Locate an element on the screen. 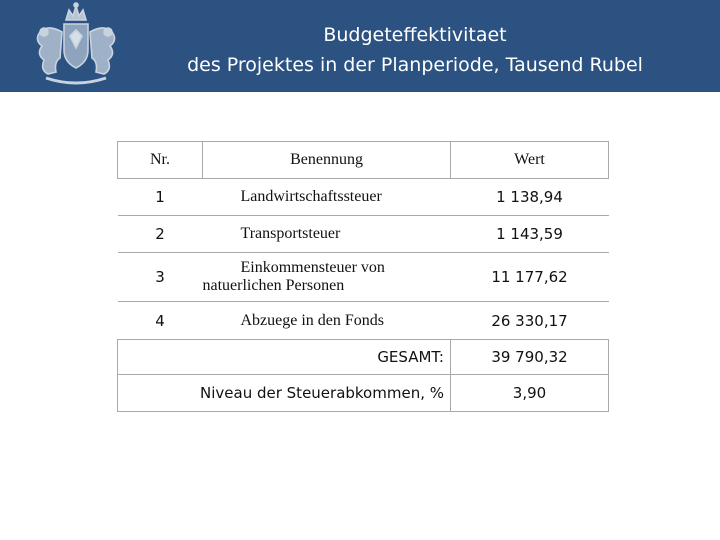  table-header-row: Nr. Benennung Wert is located at coordinates (363, 160).